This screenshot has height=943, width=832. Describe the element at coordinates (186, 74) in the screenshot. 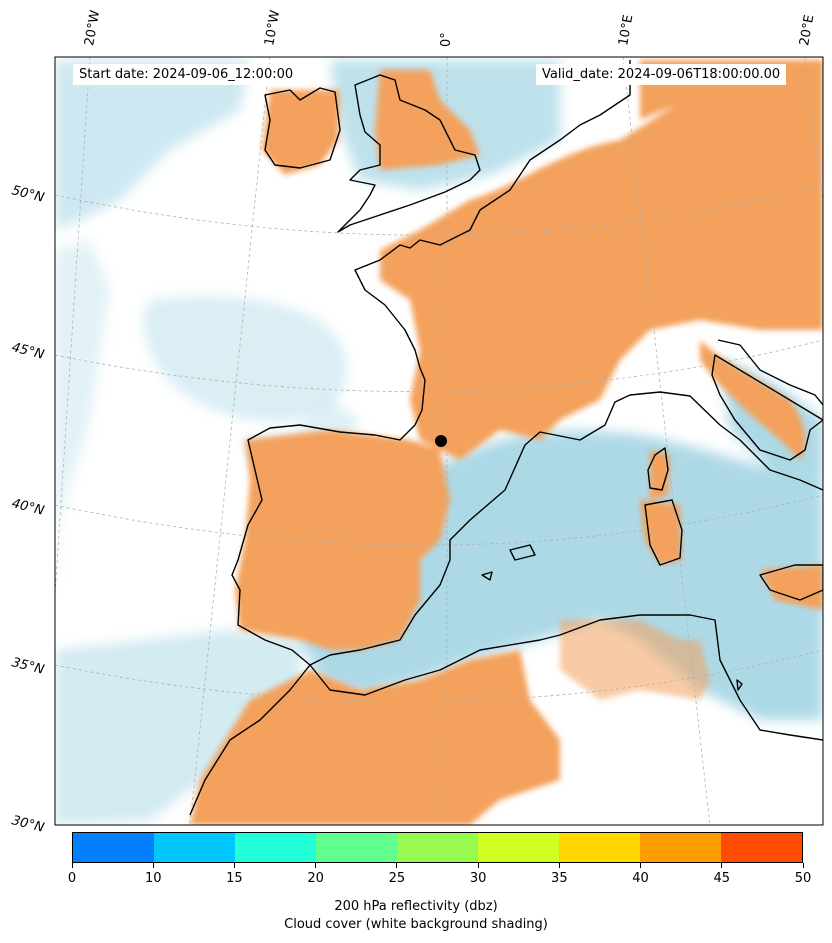

I see `start-date-label: Start date: 2024-09-06_12:00:00` at that location.